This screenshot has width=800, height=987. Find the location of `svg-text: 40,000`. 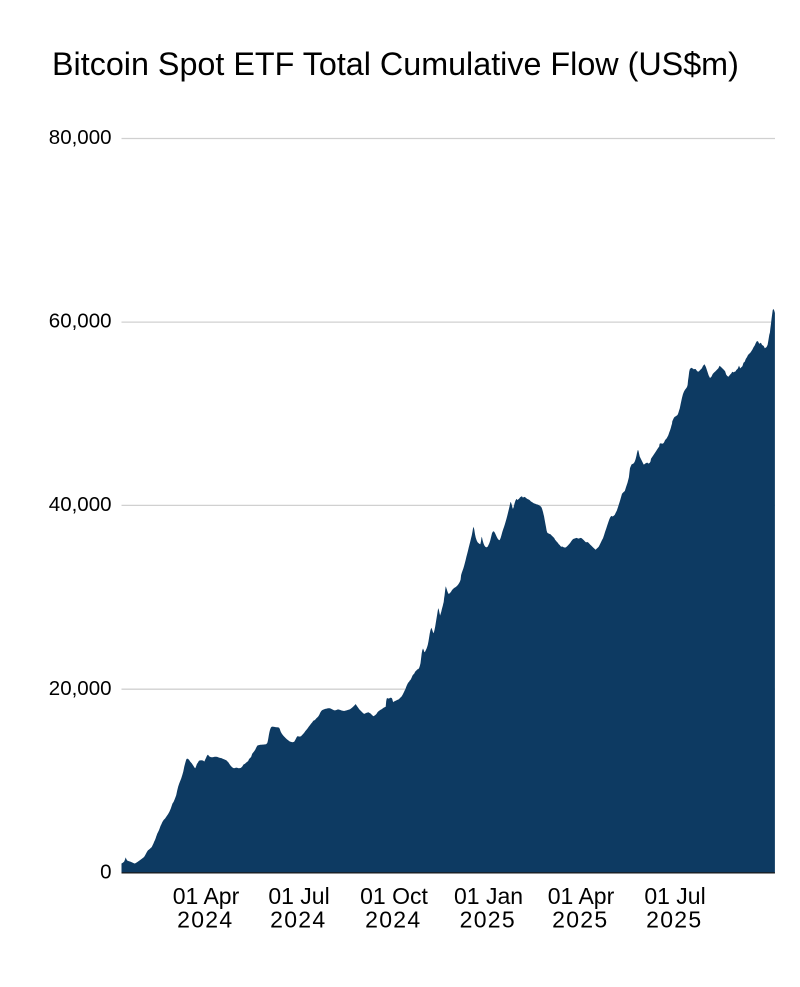

svg-text: 40,000 is located at coordinates (80, 504).